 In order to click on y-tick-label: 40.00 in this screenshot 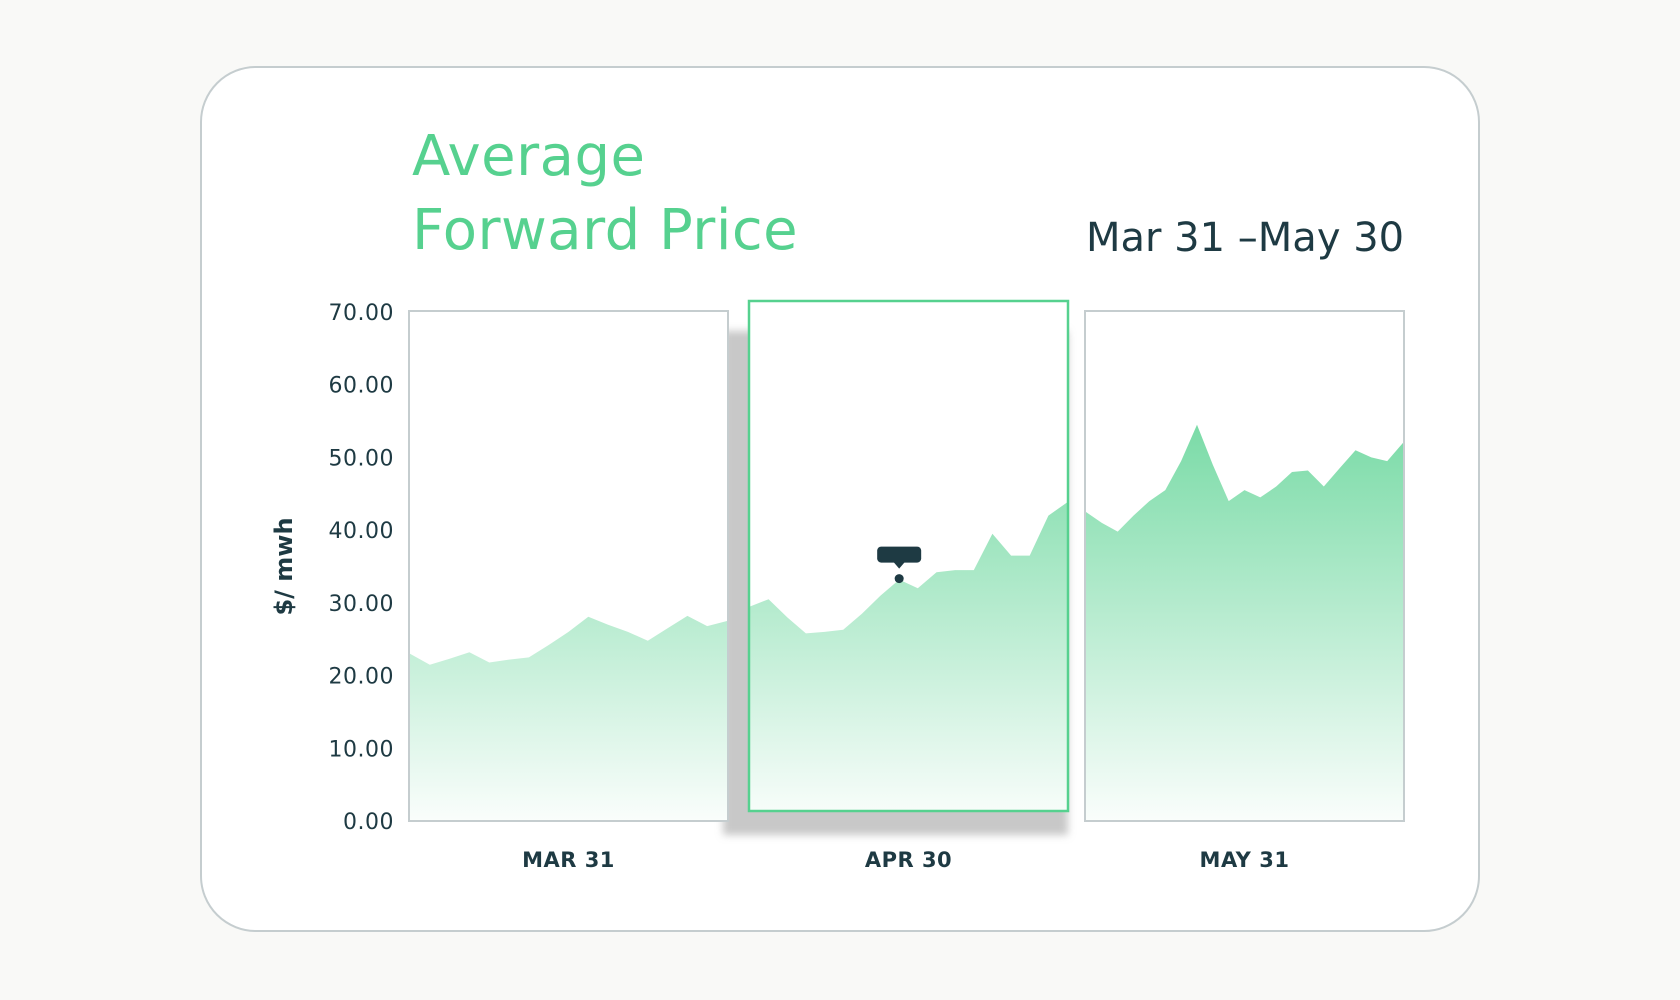, I will do `click(361, 531)`.